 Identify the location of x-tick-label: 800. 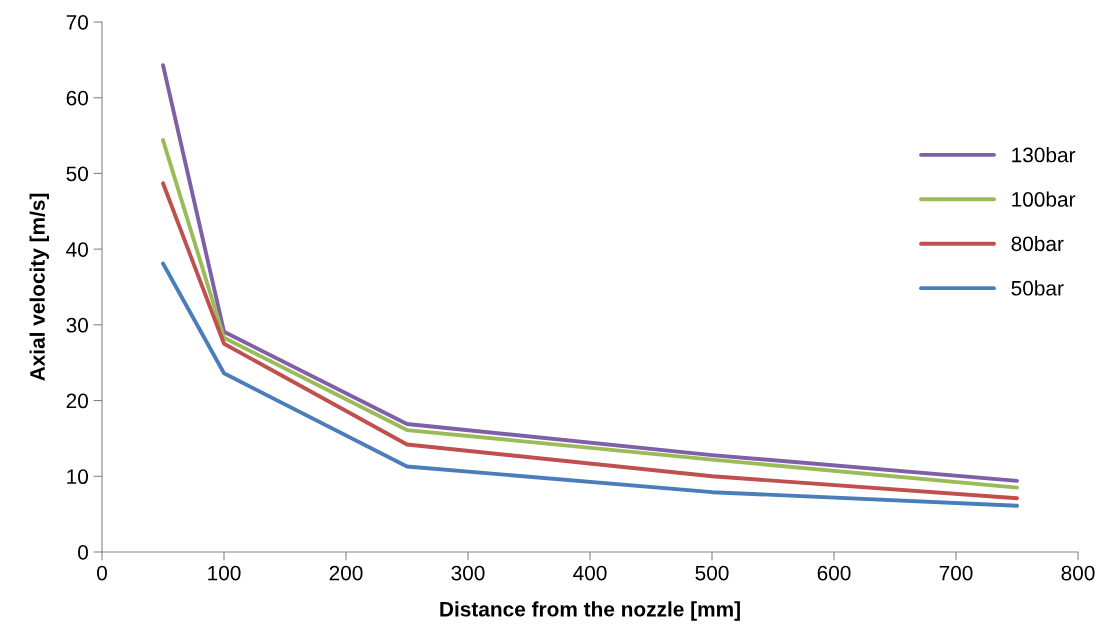
(1078, 573).